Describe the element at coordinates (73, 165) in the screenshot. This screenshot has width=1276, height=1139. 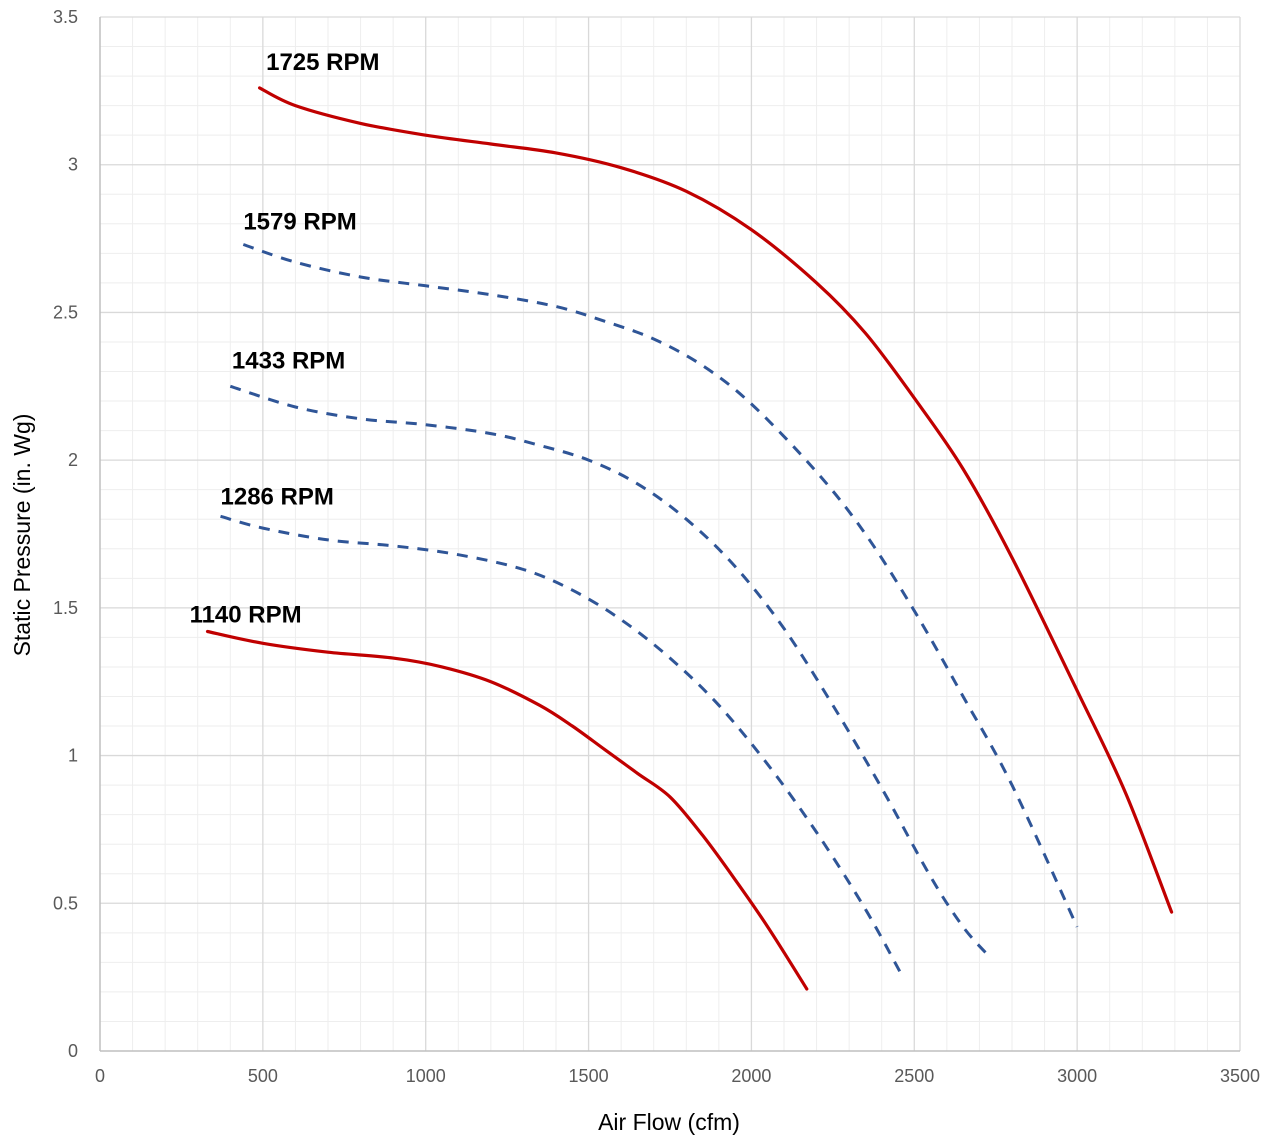
I see `y-tick-label: 3` at that location.